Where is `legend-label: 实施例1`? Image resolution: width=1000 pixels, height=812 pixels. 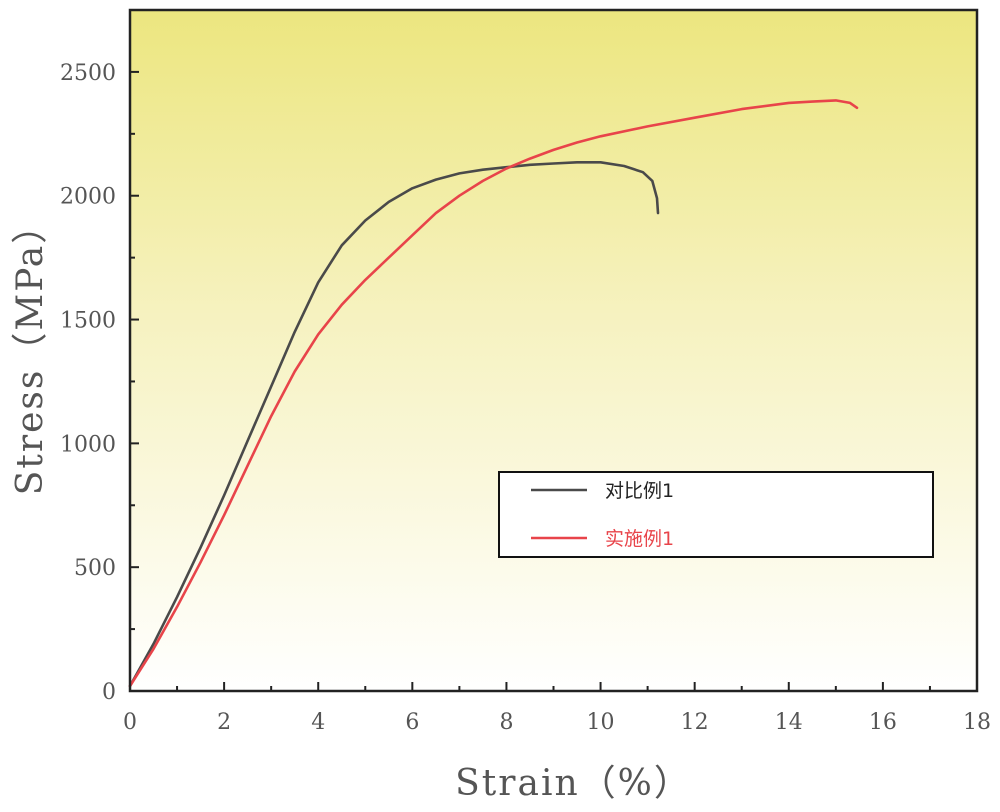 legend-label: 实施例1 is located at coordinates (639, 539).